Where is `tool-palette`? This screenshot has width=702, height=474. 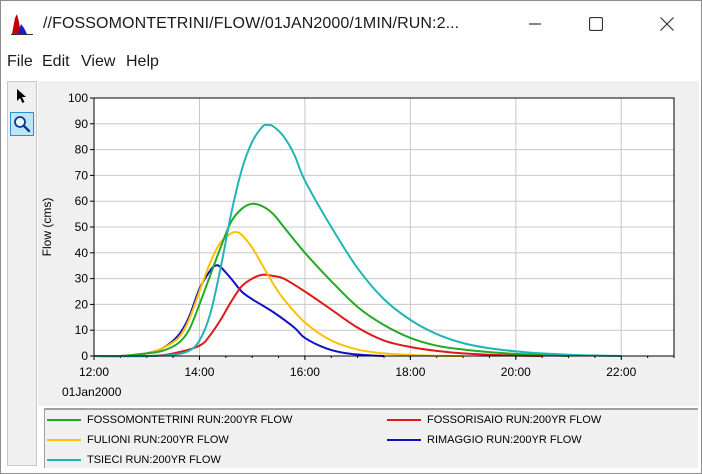 tool-palette is located at coordinates (22, 273).